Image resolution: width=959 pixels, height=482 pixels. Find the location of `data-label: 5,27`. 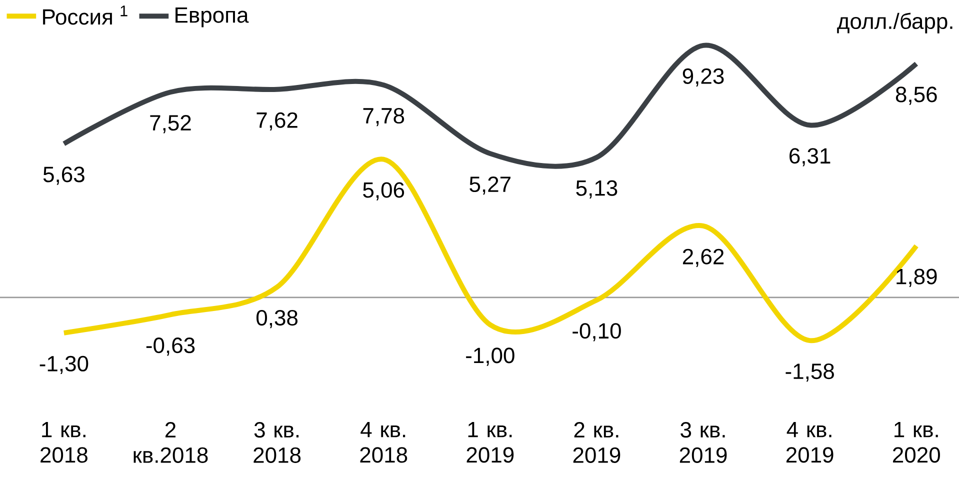

data-label: 5,27 is located at coordinates (490, 185).